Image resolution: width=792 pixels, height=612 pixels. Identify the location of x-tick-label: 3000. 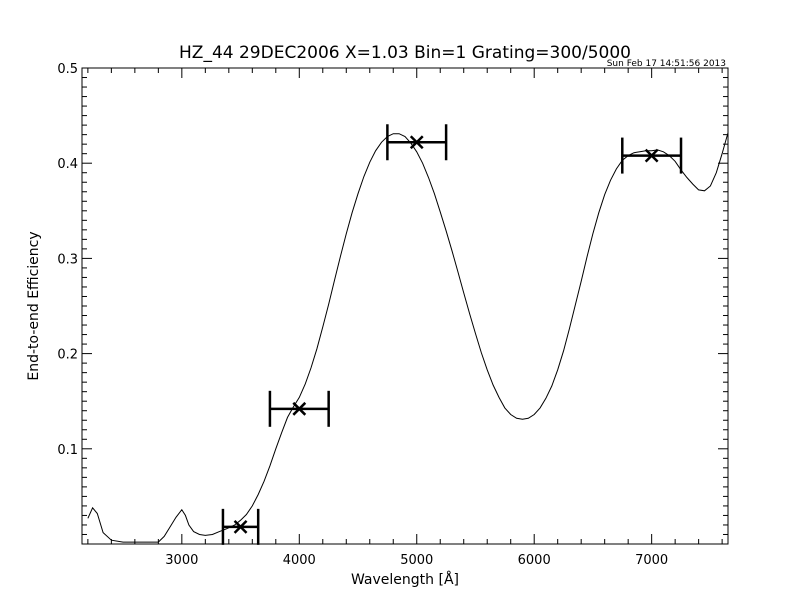
(181, 560).